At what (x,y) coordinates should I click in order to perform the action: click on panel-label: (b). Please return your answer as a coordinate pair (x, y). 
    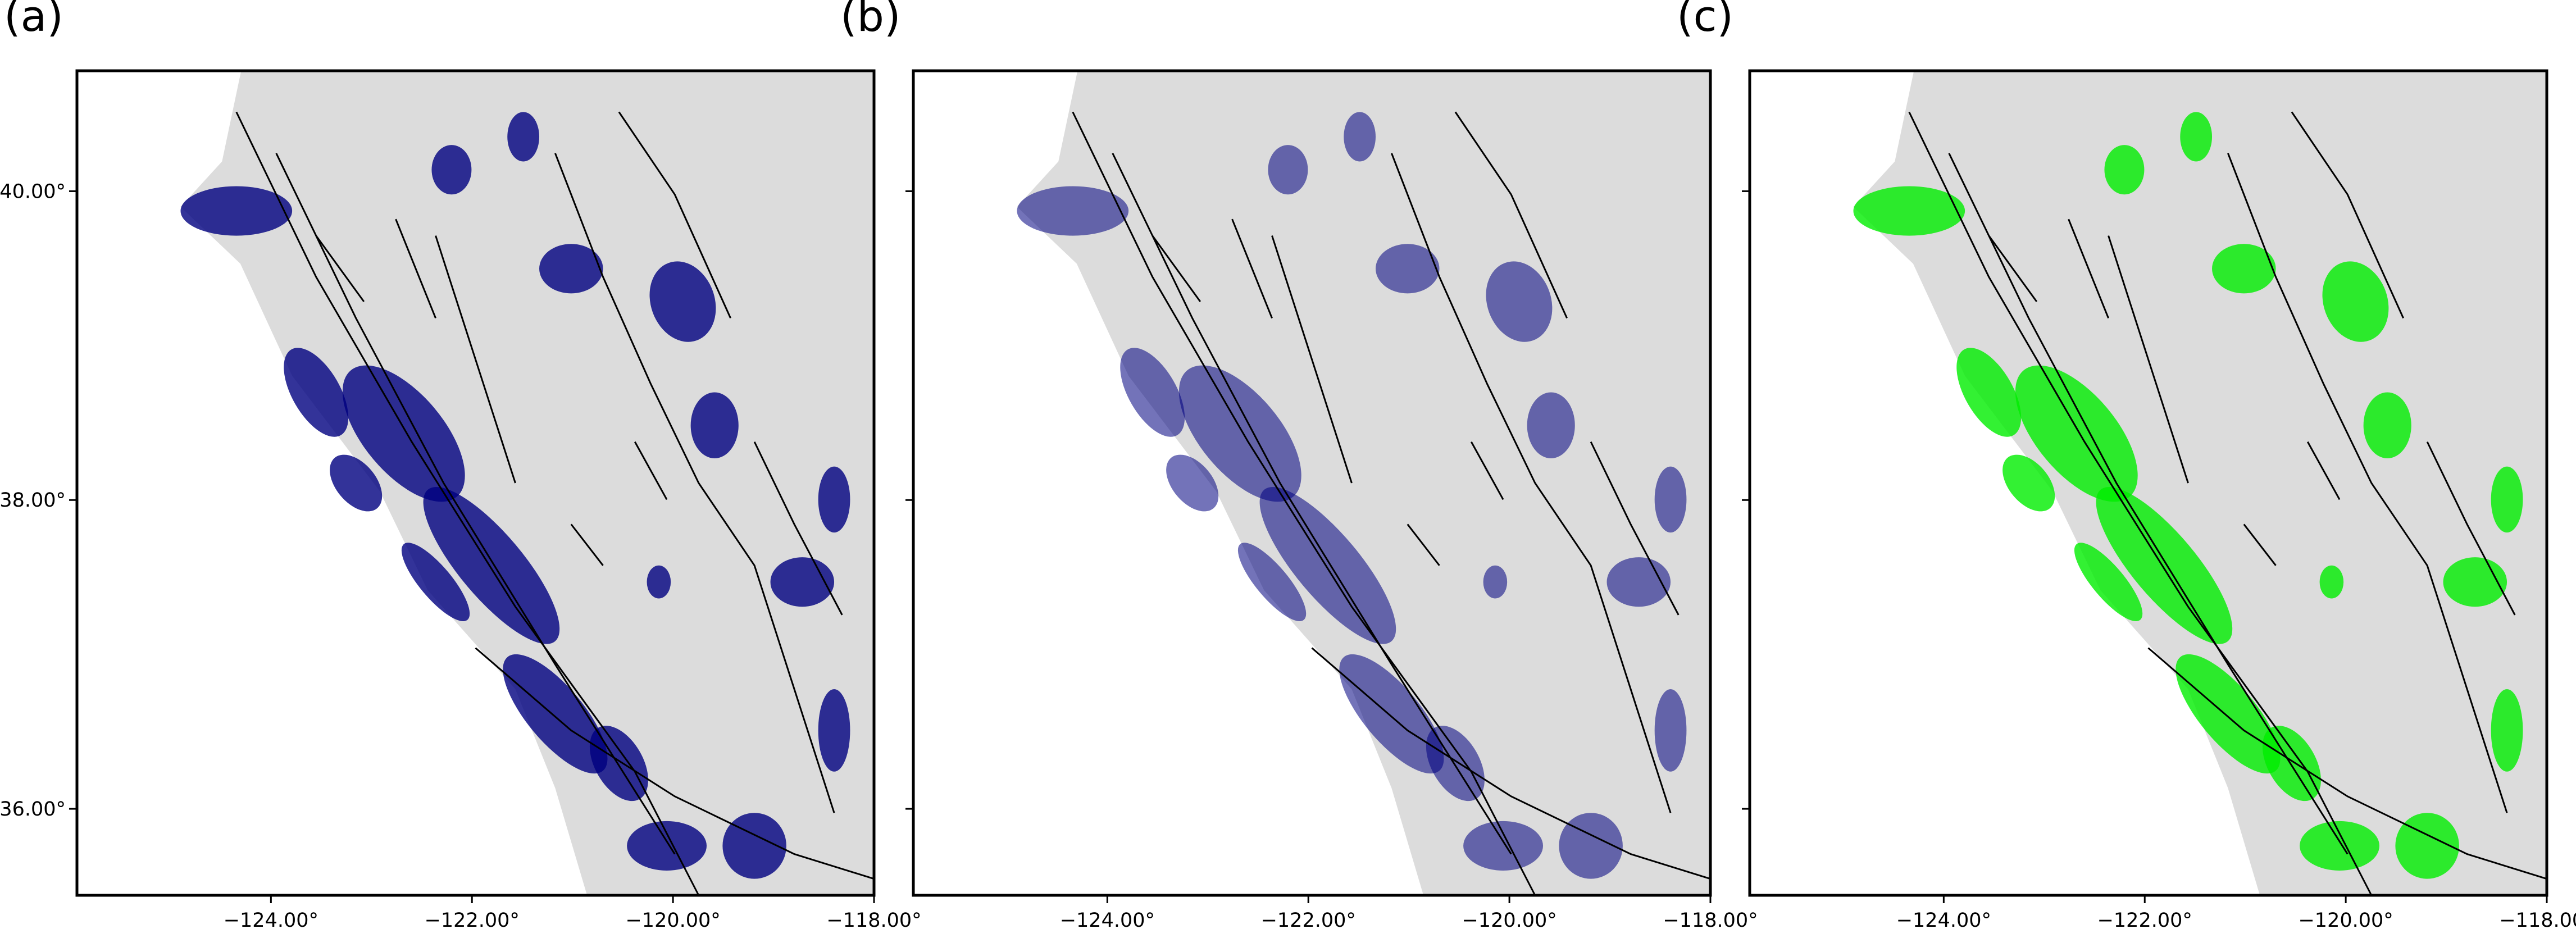
    Looking at the image, I should click on (870, 20).